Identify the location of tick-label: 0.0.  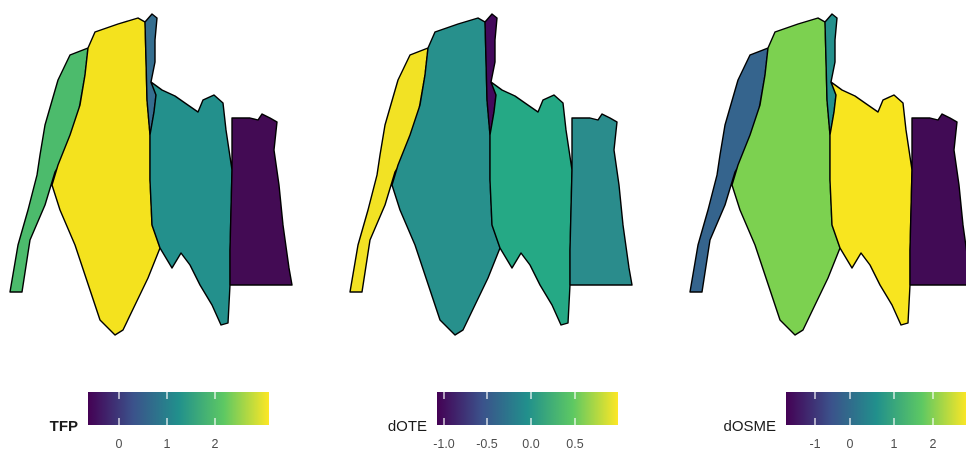
(530, 444).